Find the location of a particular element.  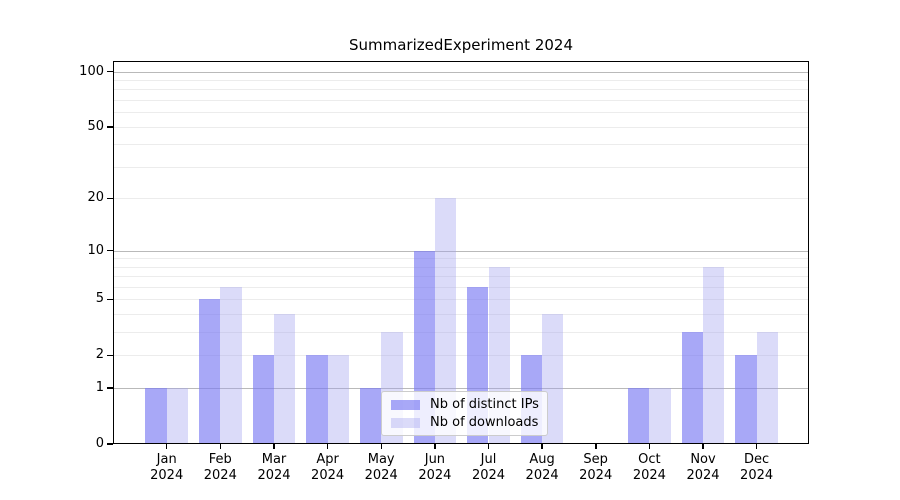

x-tick-label: Mar 2024 is located at coordinates (274, 468).